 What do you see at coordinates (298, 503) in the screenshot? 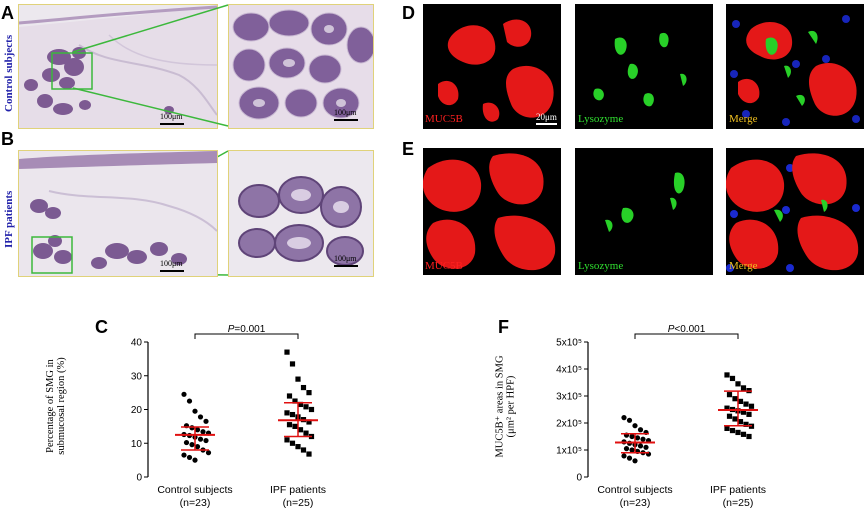
I see `chart-c-xlabel-n: (n=25)` at bounding box center [298, 503].